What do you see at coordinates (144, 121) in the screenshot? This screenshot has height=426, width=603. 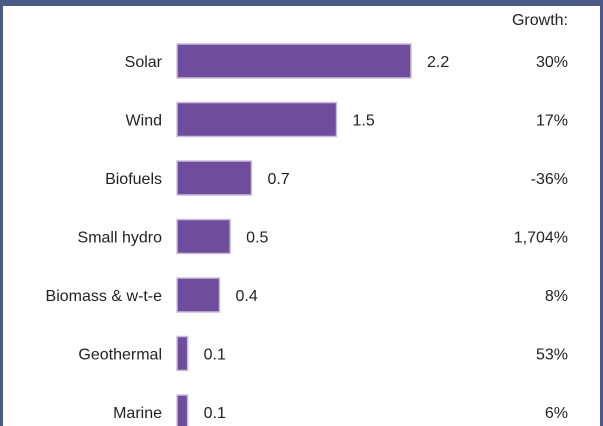 I see `category-label: Wind` at bounding box center [144, 121].